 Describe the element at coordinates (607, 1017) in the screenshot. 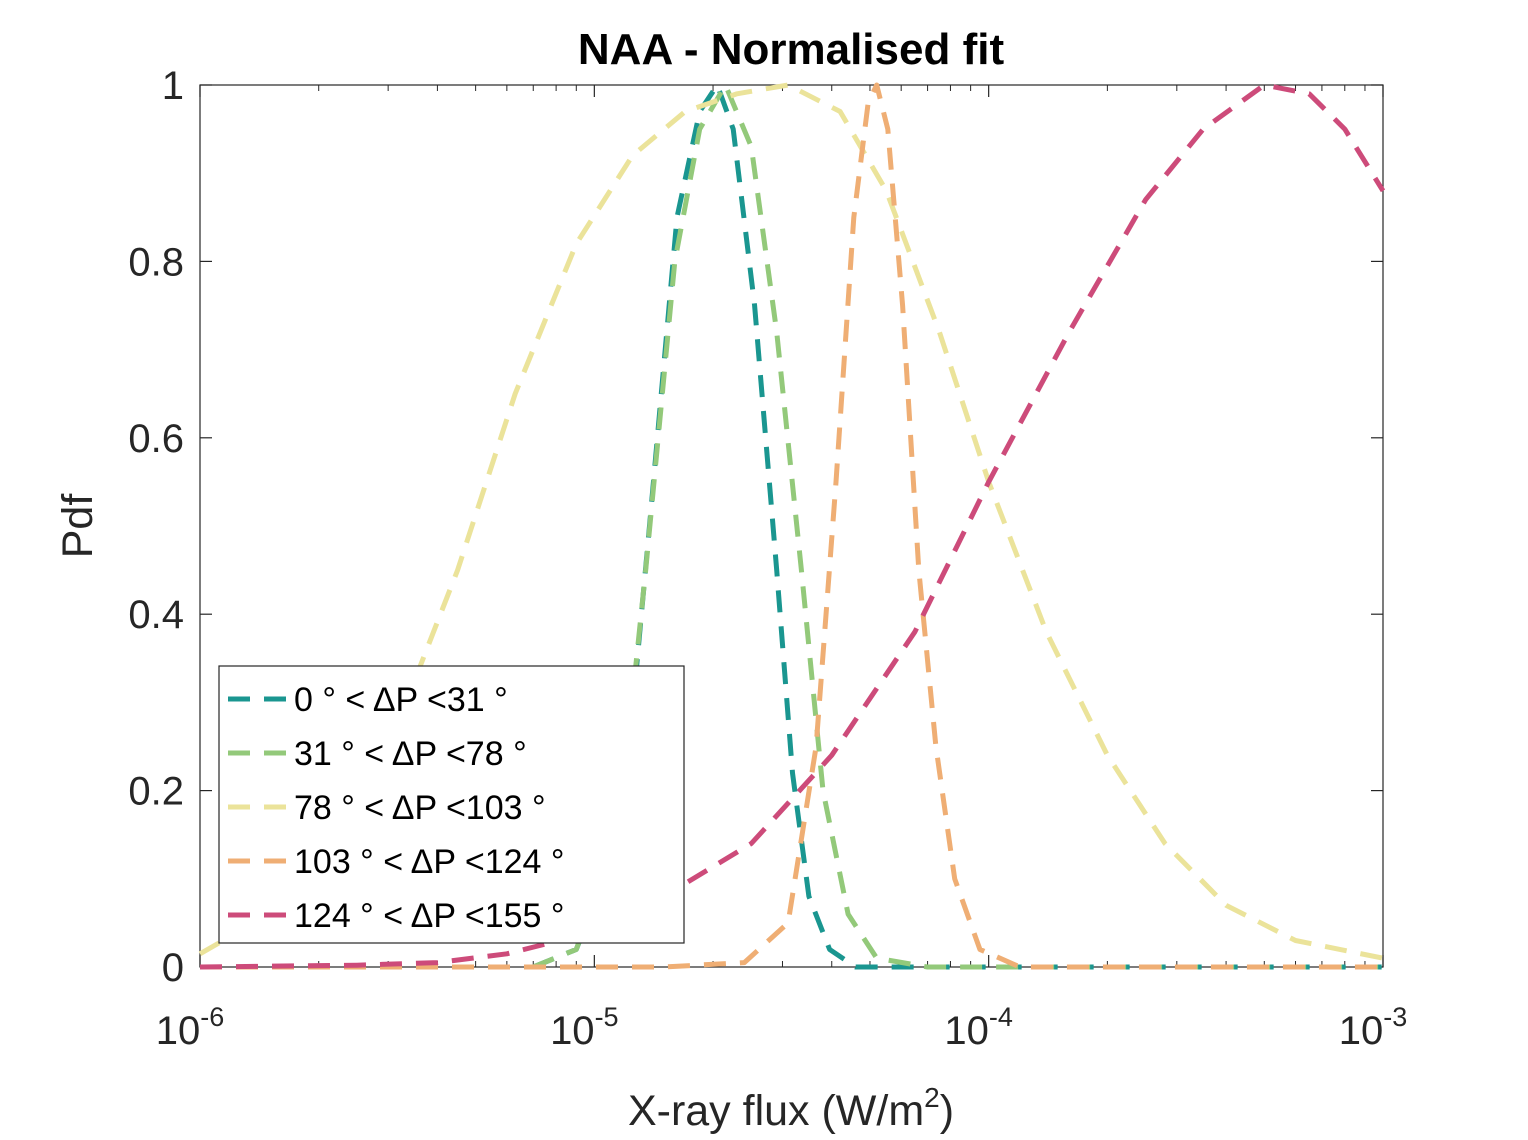

I see `x-tick-label-exponent: -5` at that location.